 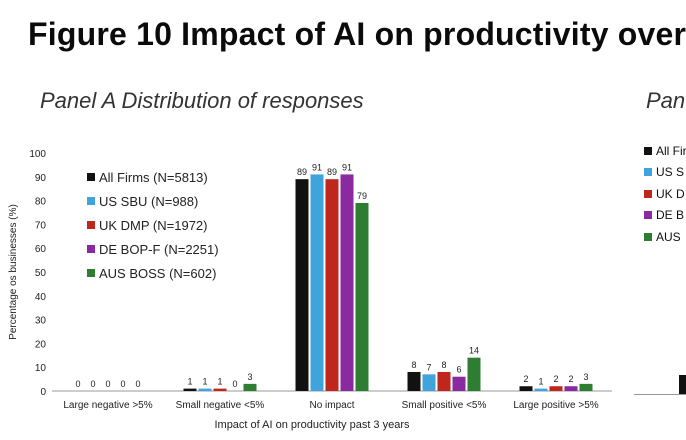 I want to click on panel-b-legend-item: All Firm, so click(x=665, y=151).